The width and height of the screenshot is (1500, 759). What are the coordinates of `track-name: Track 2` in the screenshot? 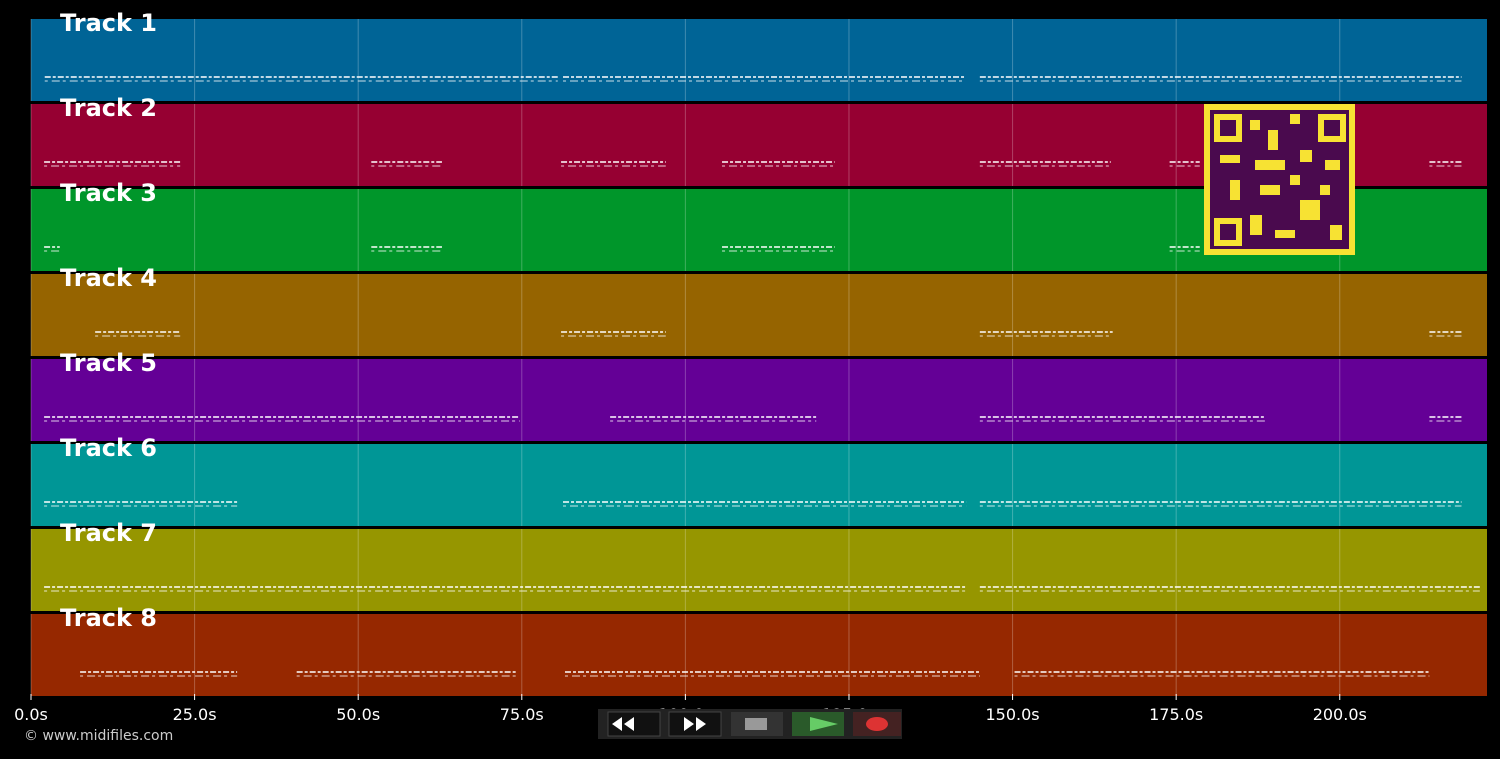 It's located at (108, 108).